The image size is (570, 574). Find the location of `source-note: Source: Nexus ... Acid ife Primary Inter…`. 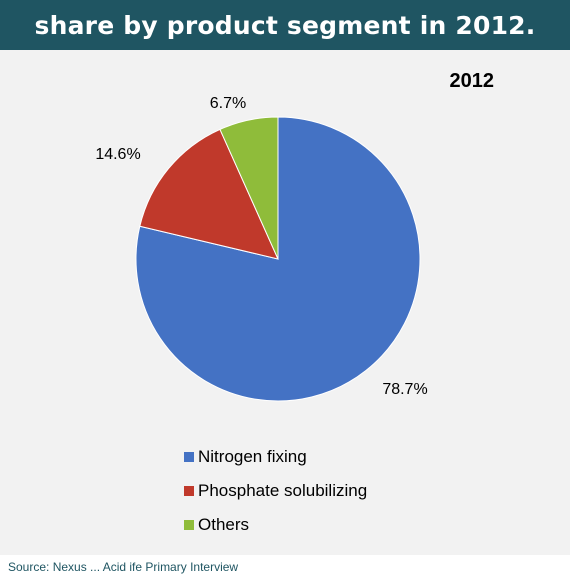

source-note: Source: Nexus ... Acid ife Primary Inter… is located at coordinates (123, 567).